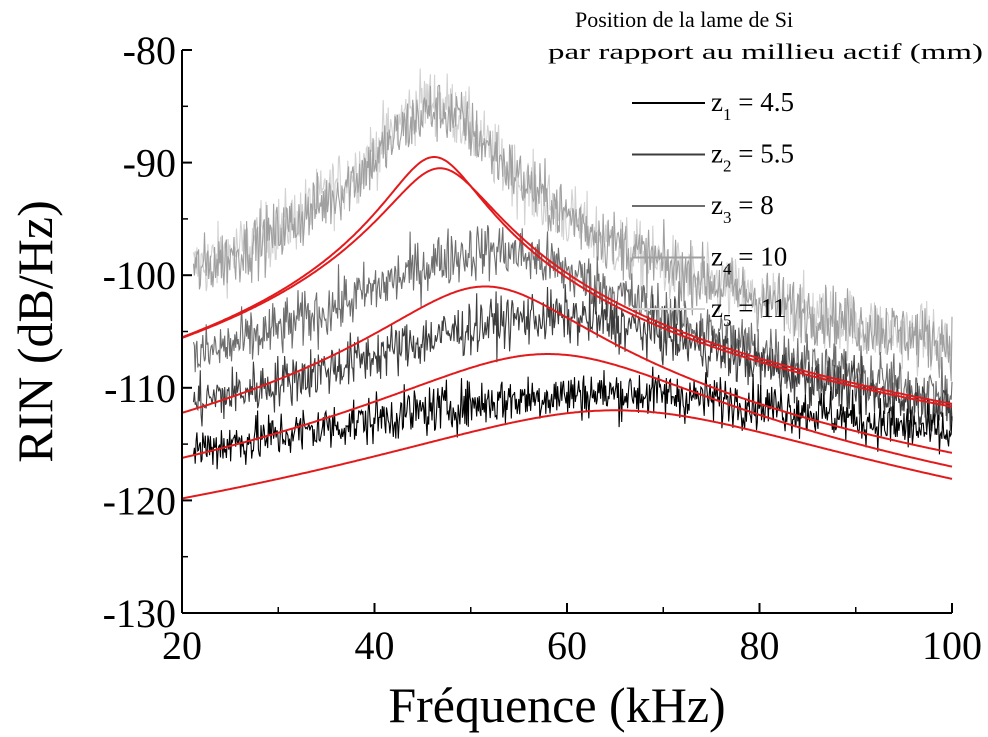 This screenshot has height=737, width=988. Describe the element at coordinates (182, 645) in the screenshot. I see `x-tick-label: 20` at that location.